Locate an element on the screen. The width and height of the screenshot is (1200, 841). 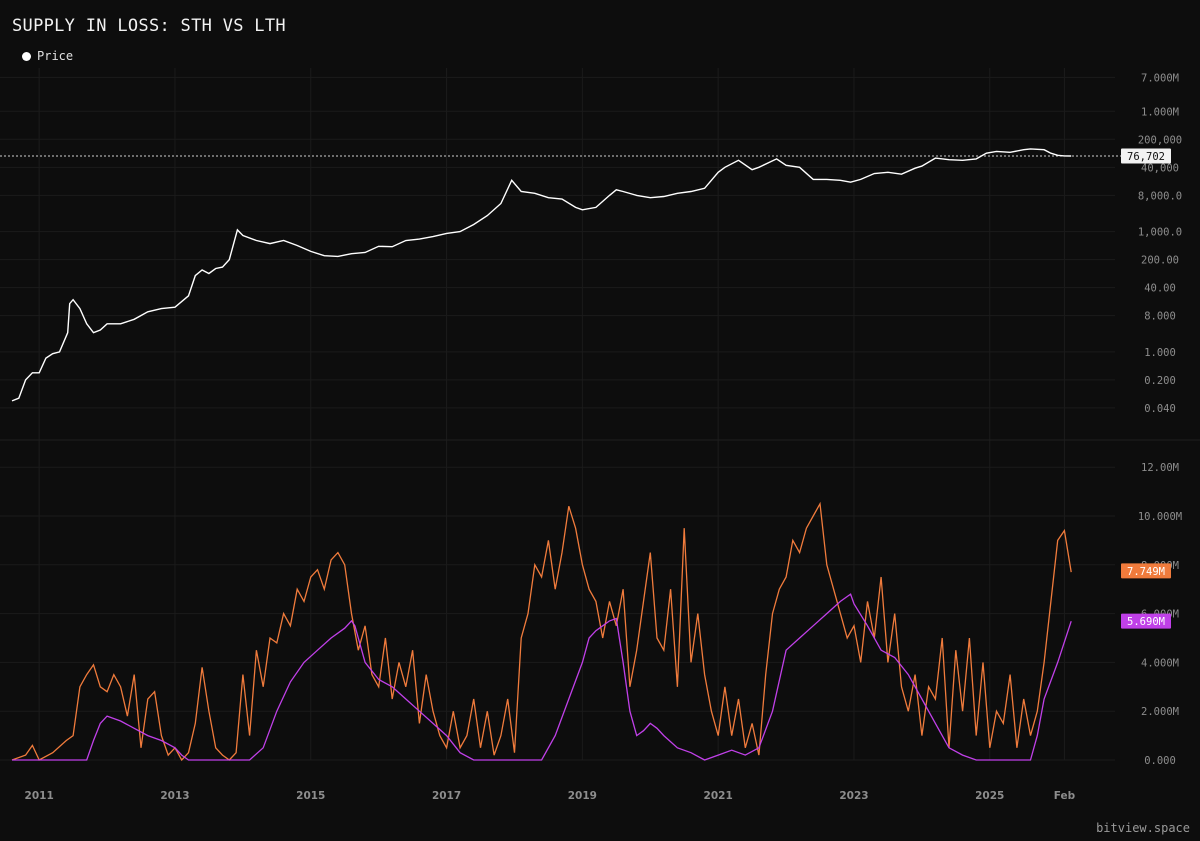
sth-last-tag-text: 7.749M is located at coordinates (1146, 572).